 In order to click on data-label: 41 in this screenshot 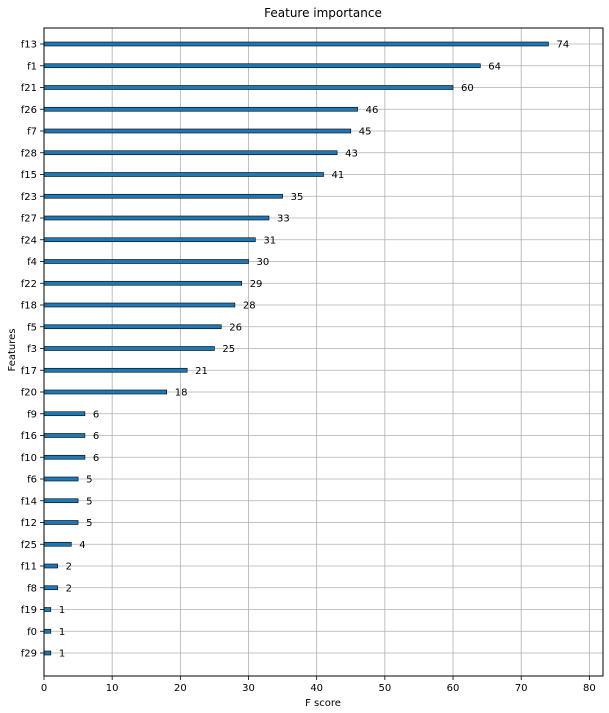, I will do `click(338, 175)`.